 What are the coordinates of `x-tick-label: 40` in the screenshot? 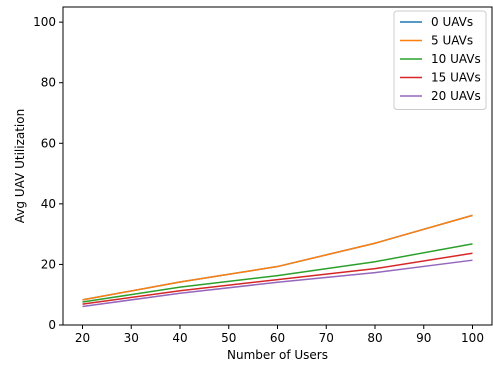 It's located at (179, 338).